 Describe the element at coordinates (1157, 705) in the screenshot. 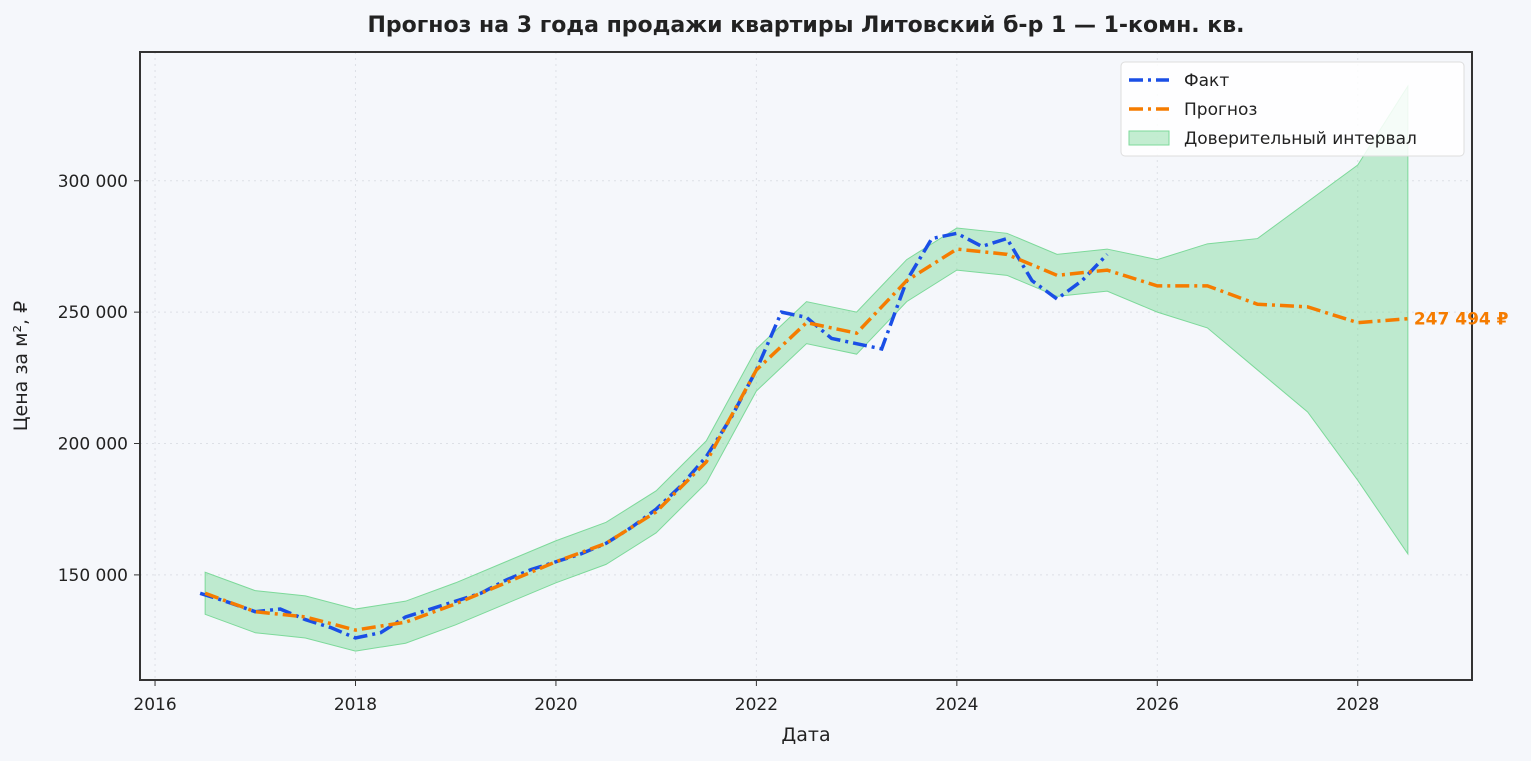

I see `x-tick-label: 2026` at that location.